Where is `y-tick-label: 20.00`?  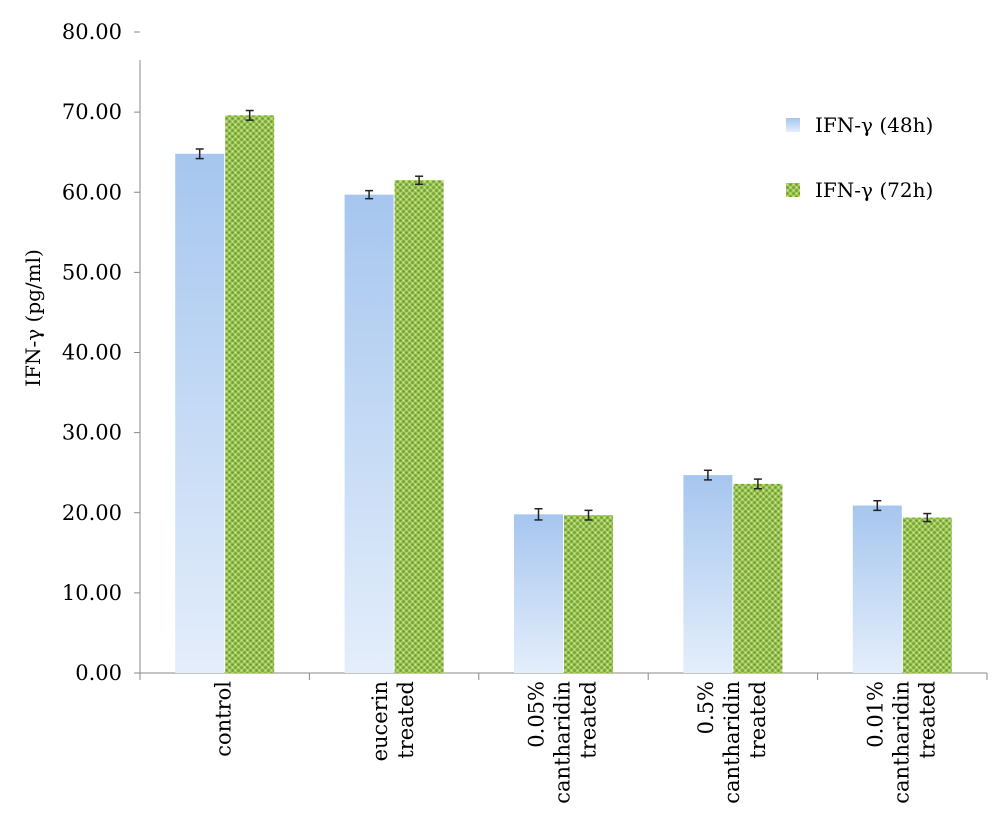
y-tick-label: 20.00 is located at coordinates (92, 513).